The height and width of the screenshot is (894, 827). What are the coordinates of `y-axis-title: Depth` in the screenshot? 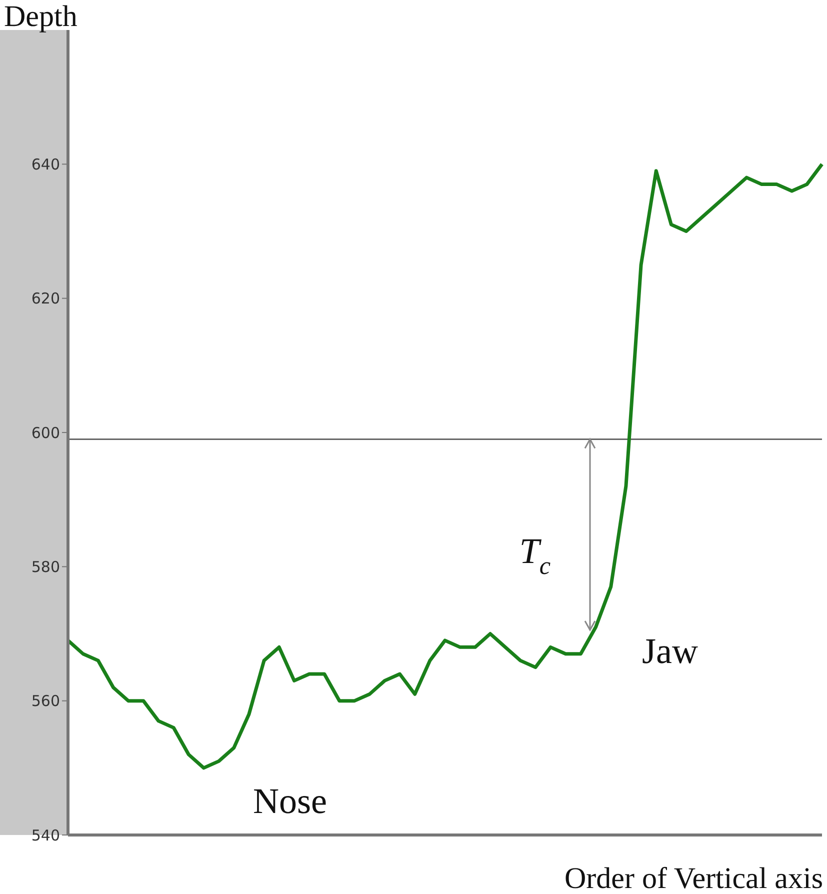 It's located at (41, 16).